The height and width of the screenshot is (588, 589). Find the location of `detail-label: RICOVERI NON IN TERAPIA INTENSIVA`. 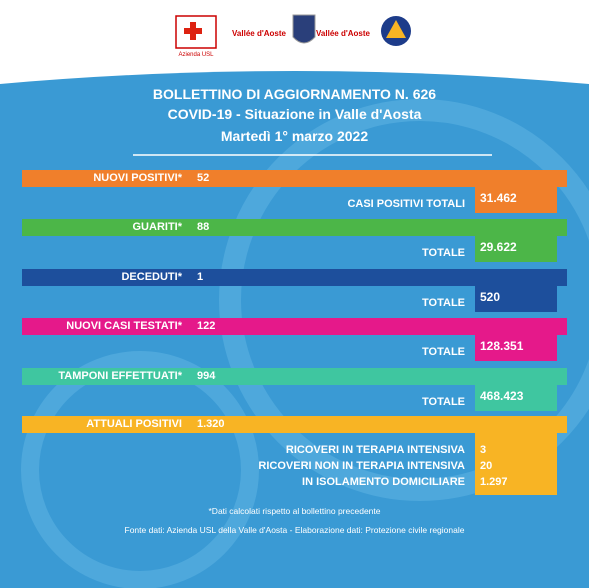

detail-label: RICOVERI NON IN TERAPIA INTENSIVA is located at coordinates (361, 466).